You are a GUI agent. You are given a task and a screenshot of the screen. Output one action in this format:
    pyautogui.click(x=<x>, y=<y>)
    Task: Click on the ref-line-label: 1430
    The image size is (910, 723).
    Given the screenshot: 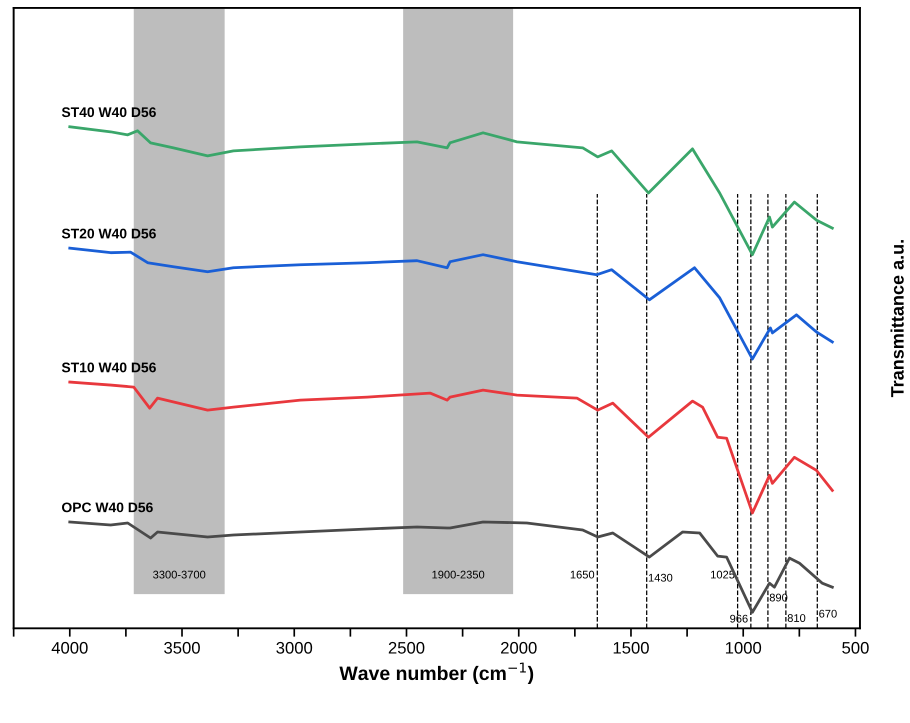 What is the action you would take?
    pyautogui.click(x=660, y=578)
    